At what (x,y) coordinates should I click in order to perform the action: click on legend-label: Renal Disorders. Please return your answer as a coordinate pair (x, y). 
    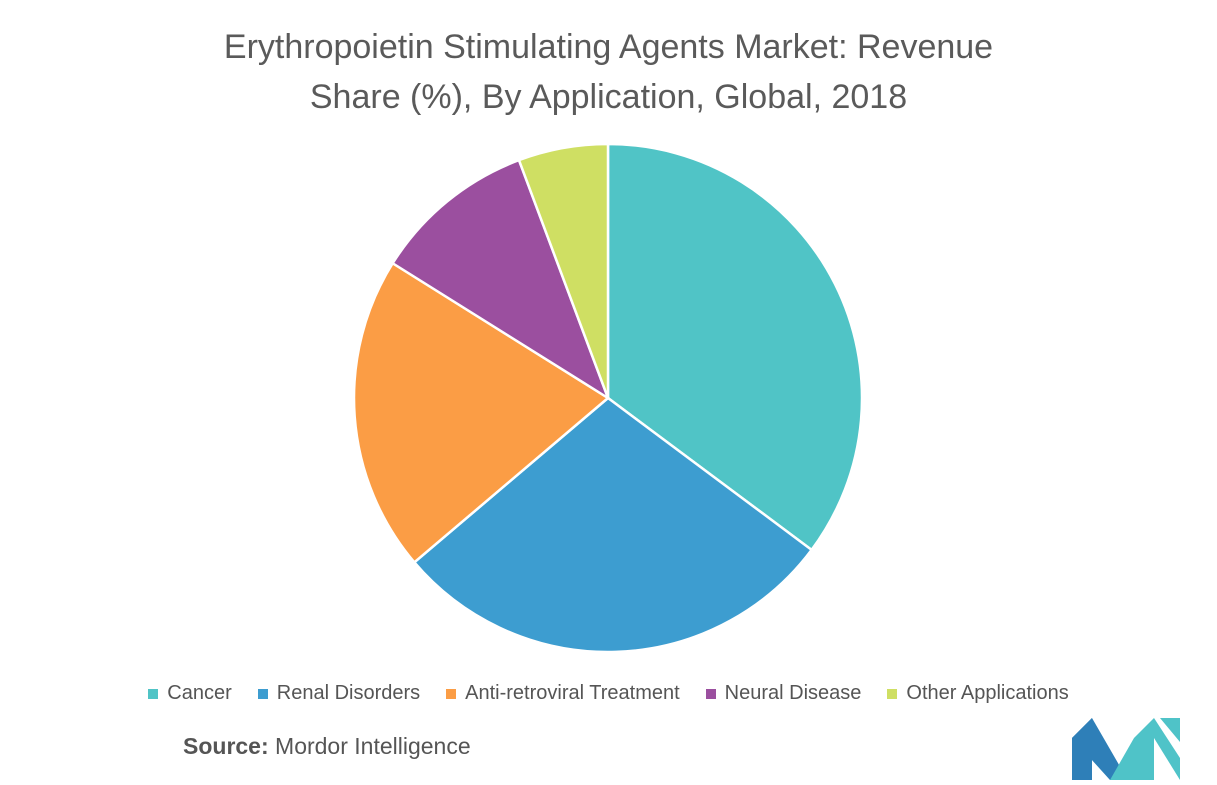
    Looking at the image, I should click on (348, 693).